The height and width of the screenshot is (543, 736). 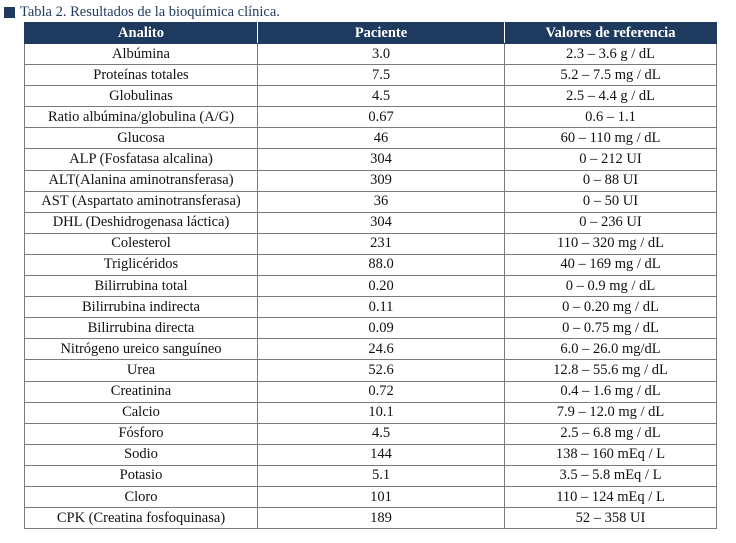 I want to click on cell-referencia: 6.0 – 26.0 mg/dL, so click(x=610, y=349).